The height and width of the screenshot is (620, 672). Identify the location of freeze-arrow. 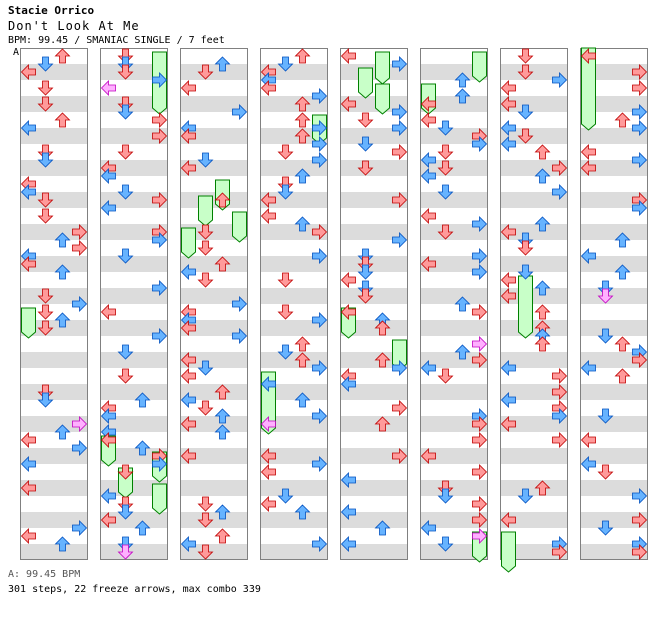
(479, 67).